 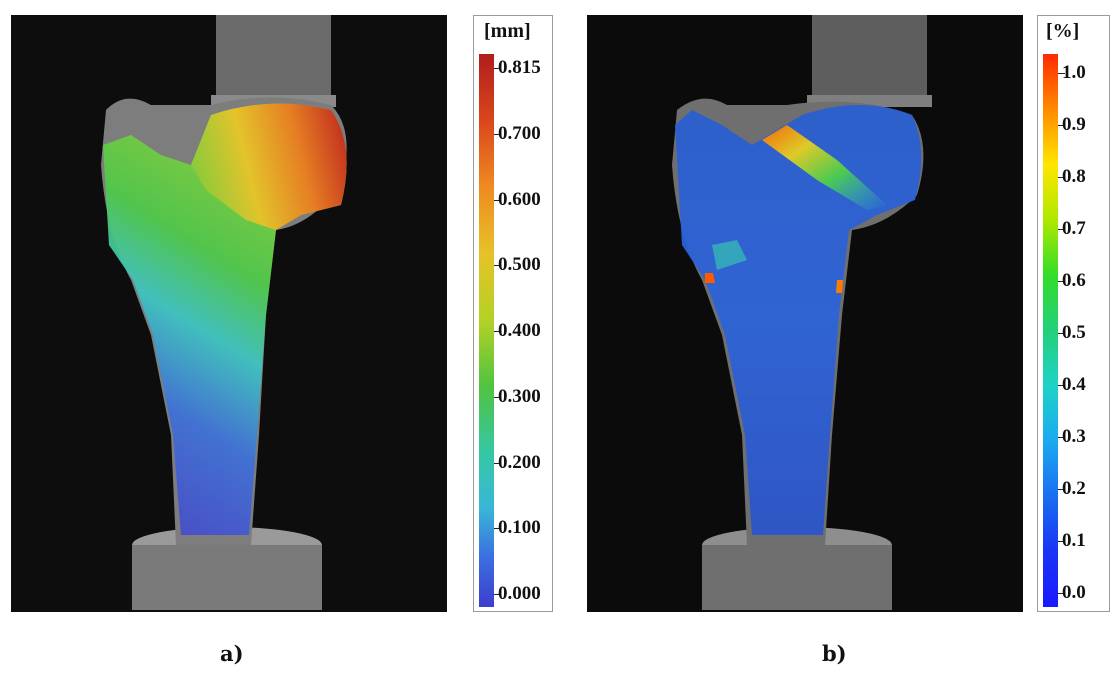 I want to click on legend-tick-label: 0.5, so click(x=1074, y=332).